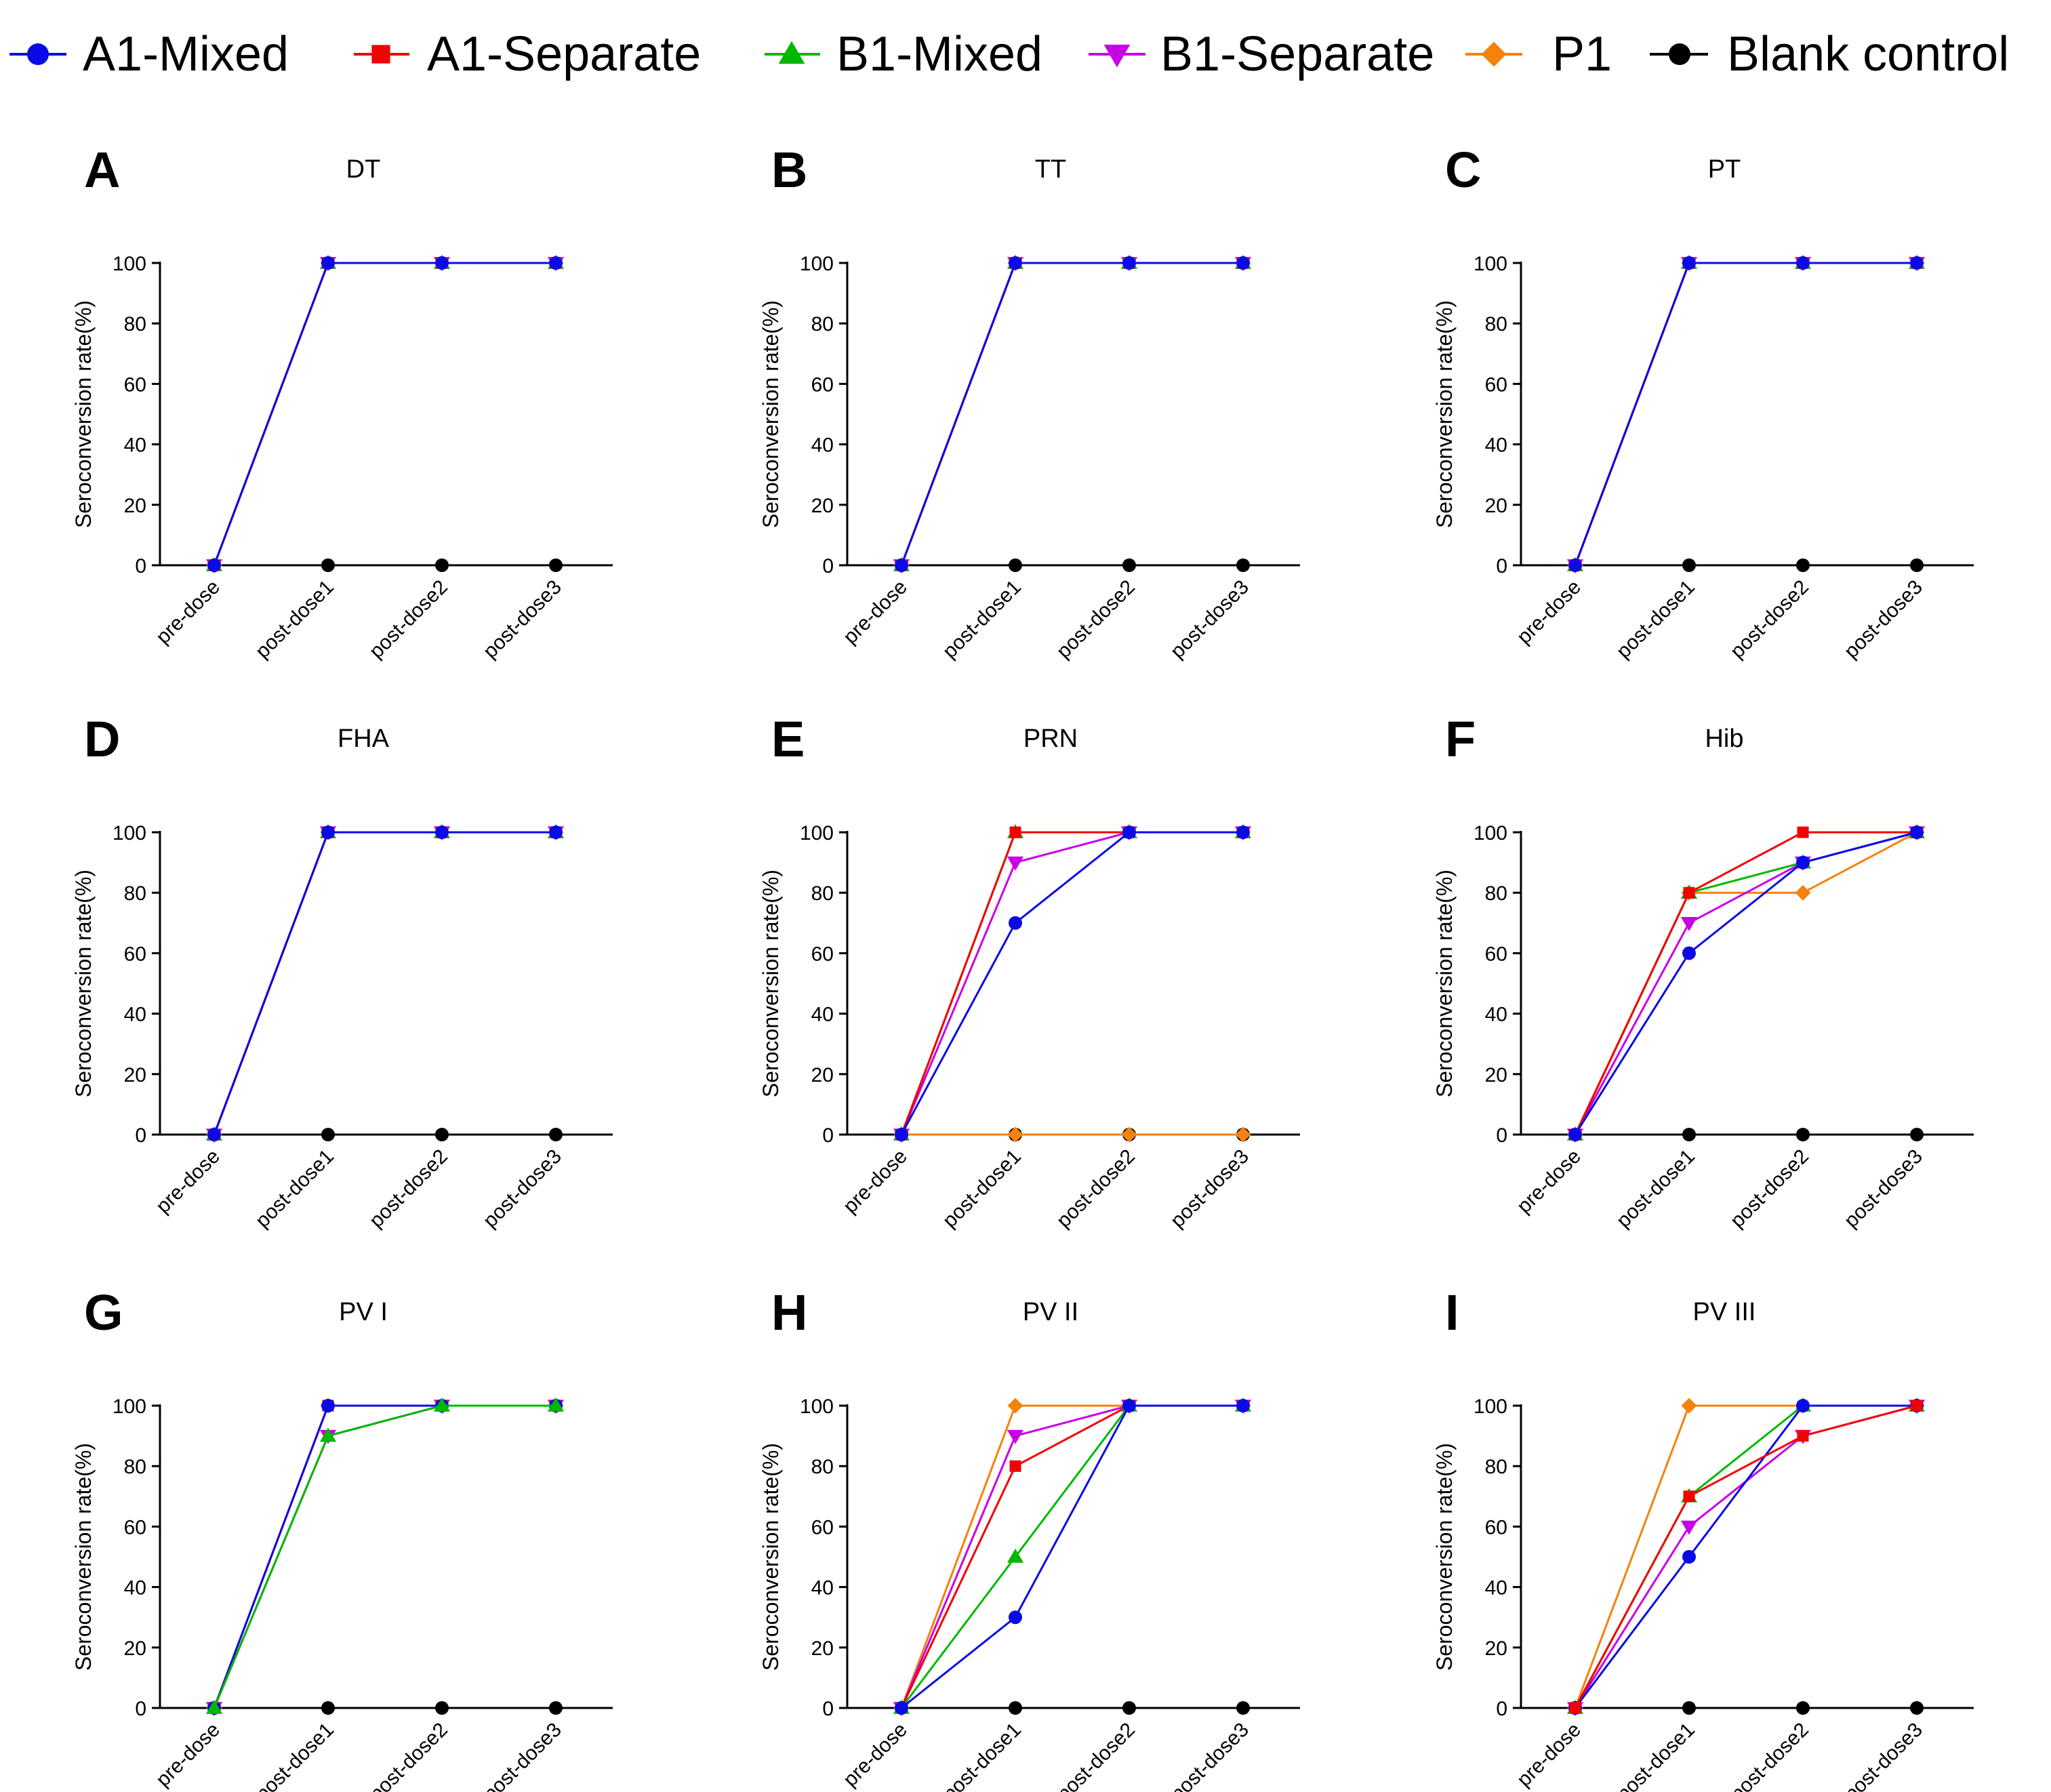 Image resolution: width=2051 pixels, height=1792 pixels. What do you see at coordinates (1829, 54) in the screenshot?
I see `legend-item-blank-control: Blank control` at bounding box center [1829, 54].